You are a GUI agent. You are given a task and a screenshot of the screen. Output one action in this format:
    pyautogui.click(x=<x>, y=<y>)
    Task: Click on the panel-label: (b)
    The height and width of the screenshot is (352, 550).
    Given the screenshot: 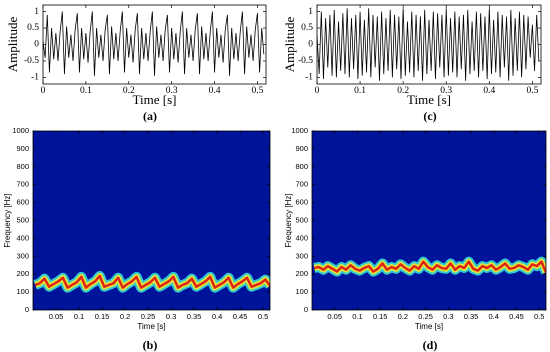 What is the action you would take?
    pyautogui.click(x=150, y=345)
    